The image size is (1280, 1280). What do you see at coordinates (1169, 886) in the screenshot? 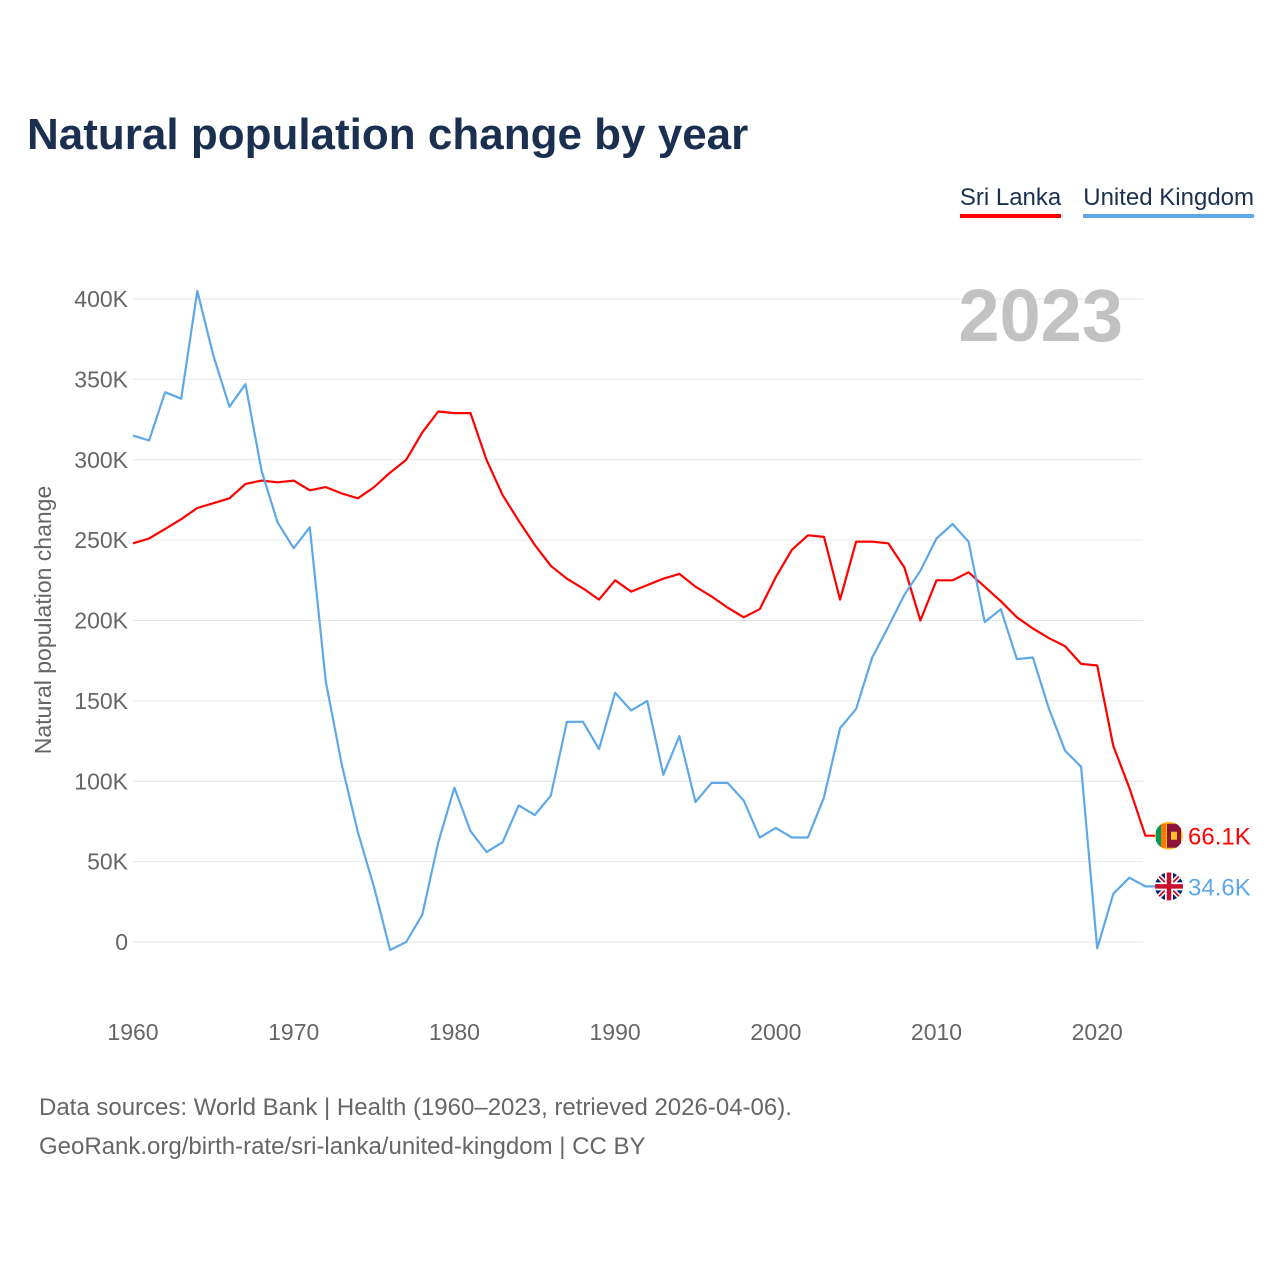
I see `uk-flag-icon` at bounding box center [1169, 886].